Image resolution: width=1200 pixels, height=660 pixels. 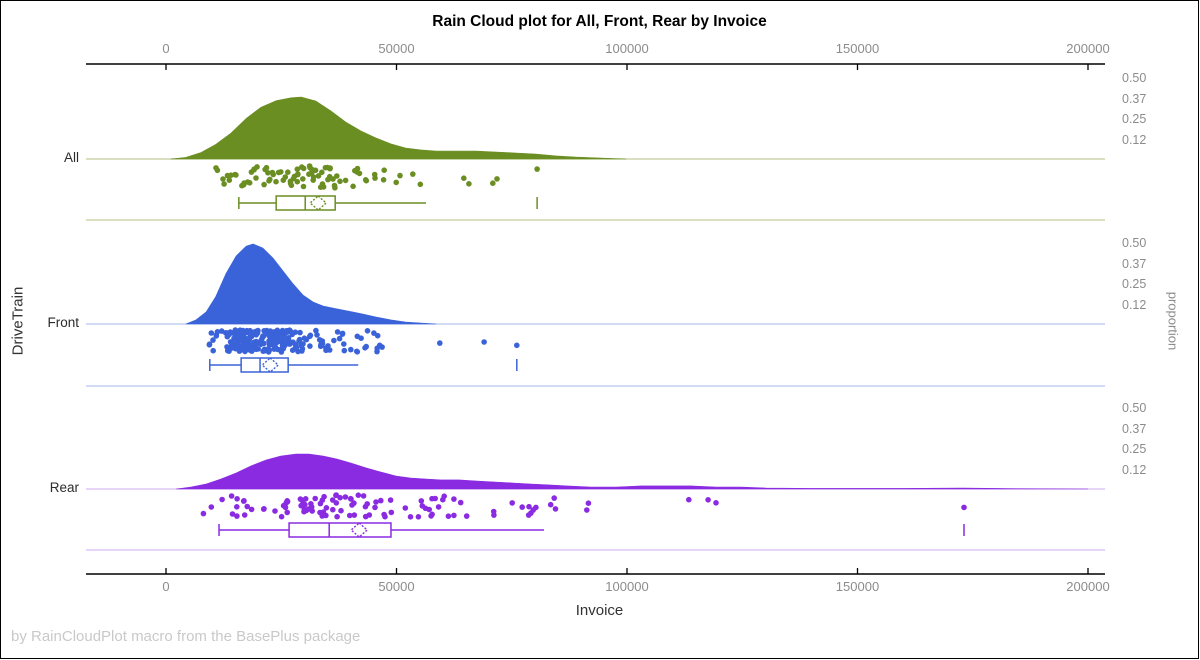 What do you see at coordinates (398, 128) in the screenshot?
I see `density-all` at bounding box center [398, 128].